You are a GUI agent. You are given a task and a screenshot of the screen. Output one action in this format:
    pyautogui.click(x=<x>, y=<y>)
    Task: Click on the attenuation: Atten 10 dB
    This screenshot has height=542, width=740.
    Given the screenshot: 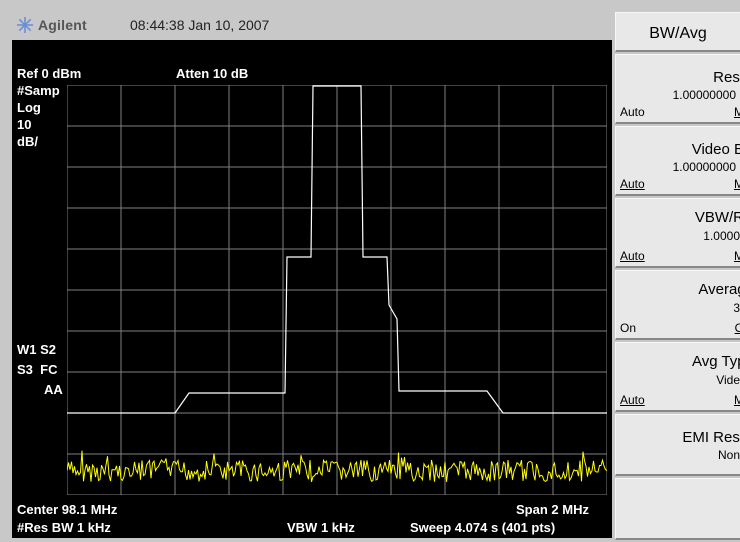 What is the action you would take?
    pyautogui.click(x=212, y=73)
    